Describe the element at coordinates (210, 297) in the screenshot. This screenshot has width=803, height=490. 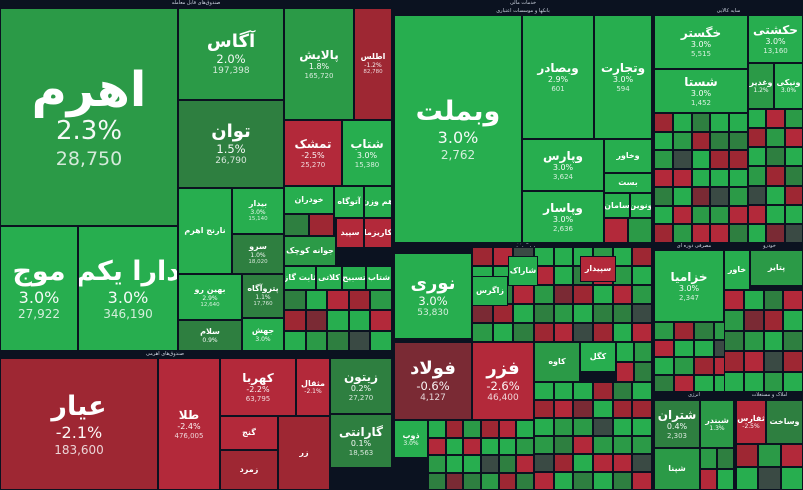
I see `stock-tile: بهین رو 2.9% 12,640` at that location.